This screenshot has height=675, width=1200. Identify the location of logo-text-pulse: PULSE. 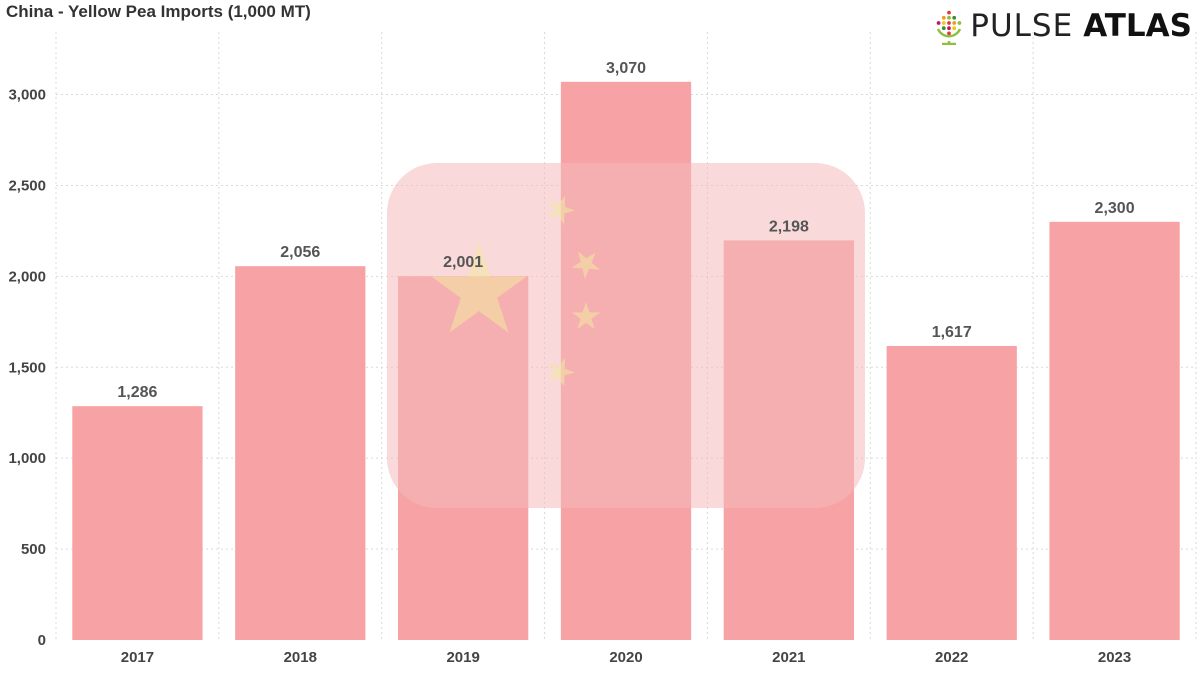
(1022, 26).